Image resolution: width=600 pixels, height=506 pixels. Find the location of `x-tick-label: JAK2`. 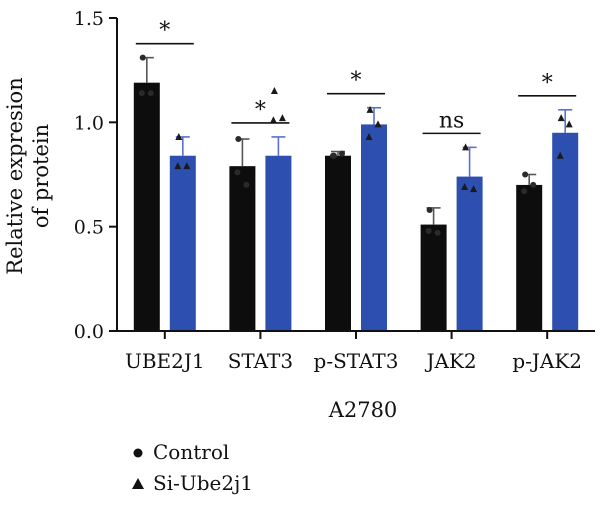

x-tick-label: JAK2 is located at coordinates (451, 361).